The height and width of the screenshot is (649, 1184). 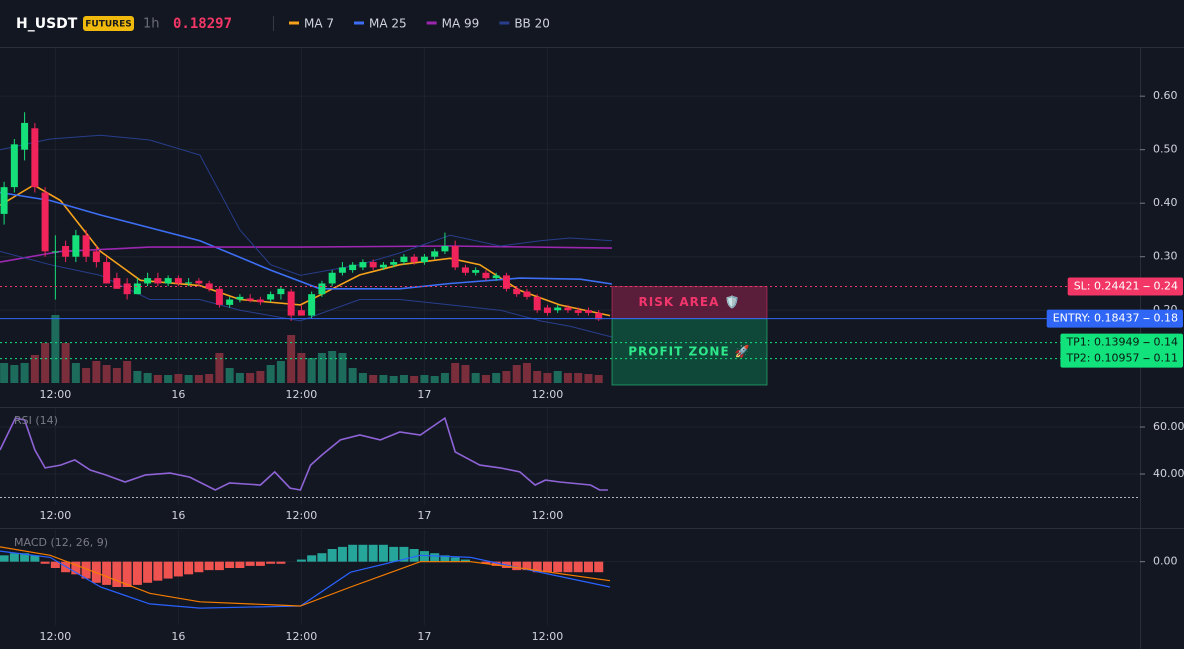 What do you see at coordinates (1165, 561) in the screenshot?
I see `y-tick-label: 0.00` at bounding box center [1165, 561].